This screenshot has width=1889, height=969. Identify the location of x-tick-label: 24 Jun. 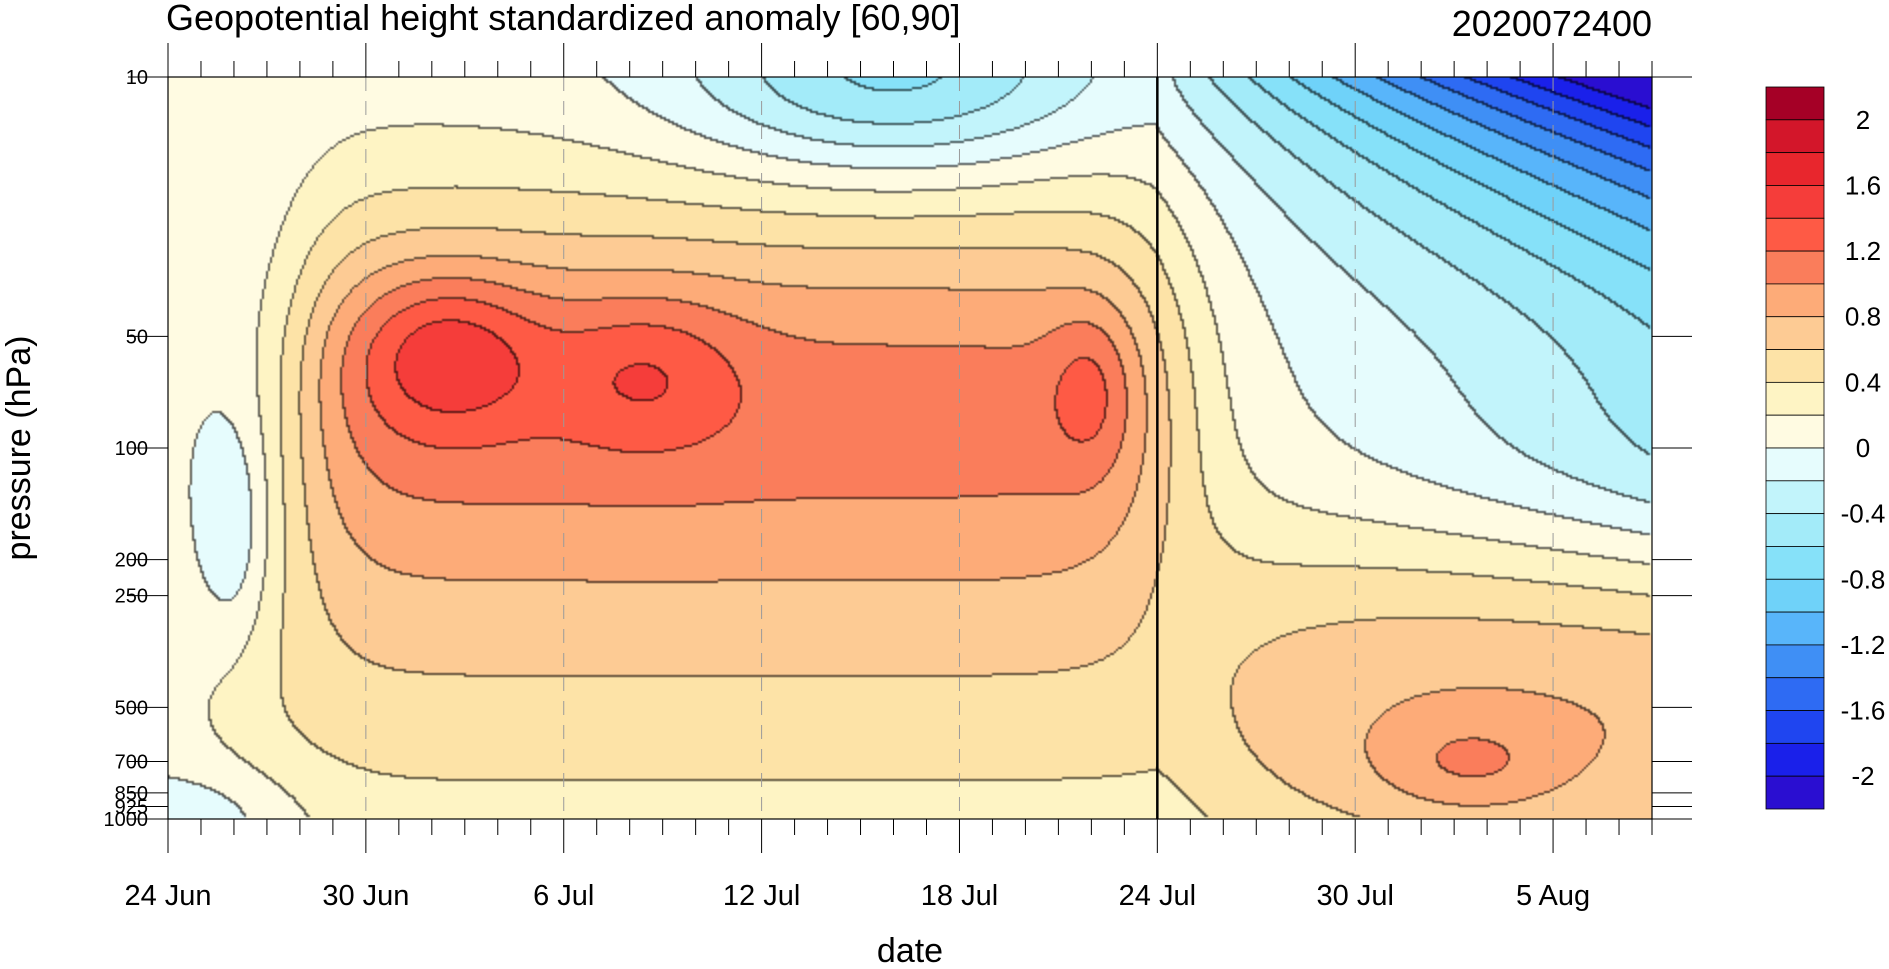
(167, 896).